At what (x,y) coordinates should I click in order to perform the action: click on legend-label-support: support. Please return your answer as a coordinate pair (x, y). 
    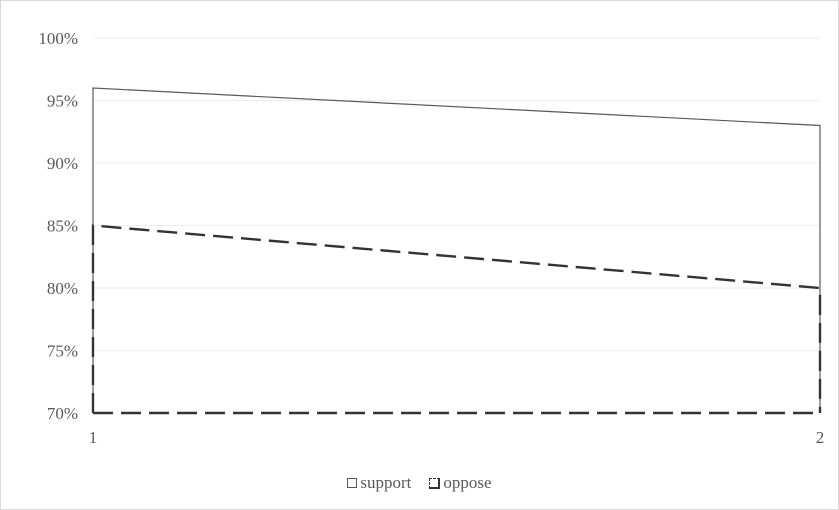
    Looking at the image, I should click on (386, 482).